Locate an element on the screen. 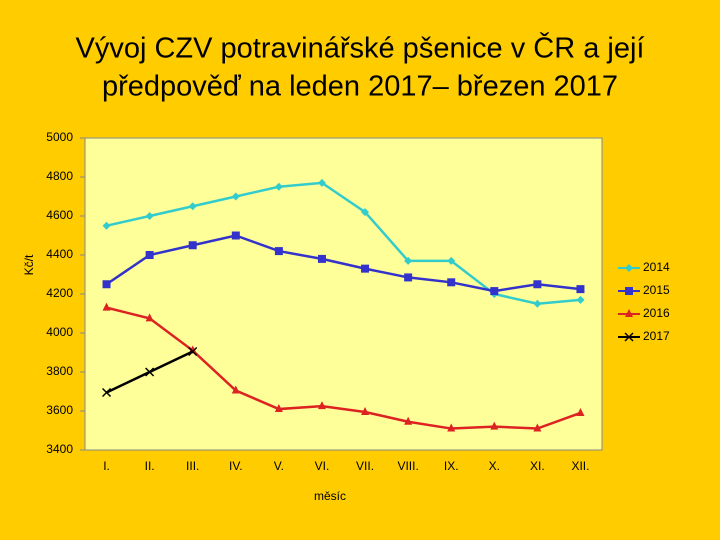  y-tick-label: 3800 is located at coordinates (59, 371).